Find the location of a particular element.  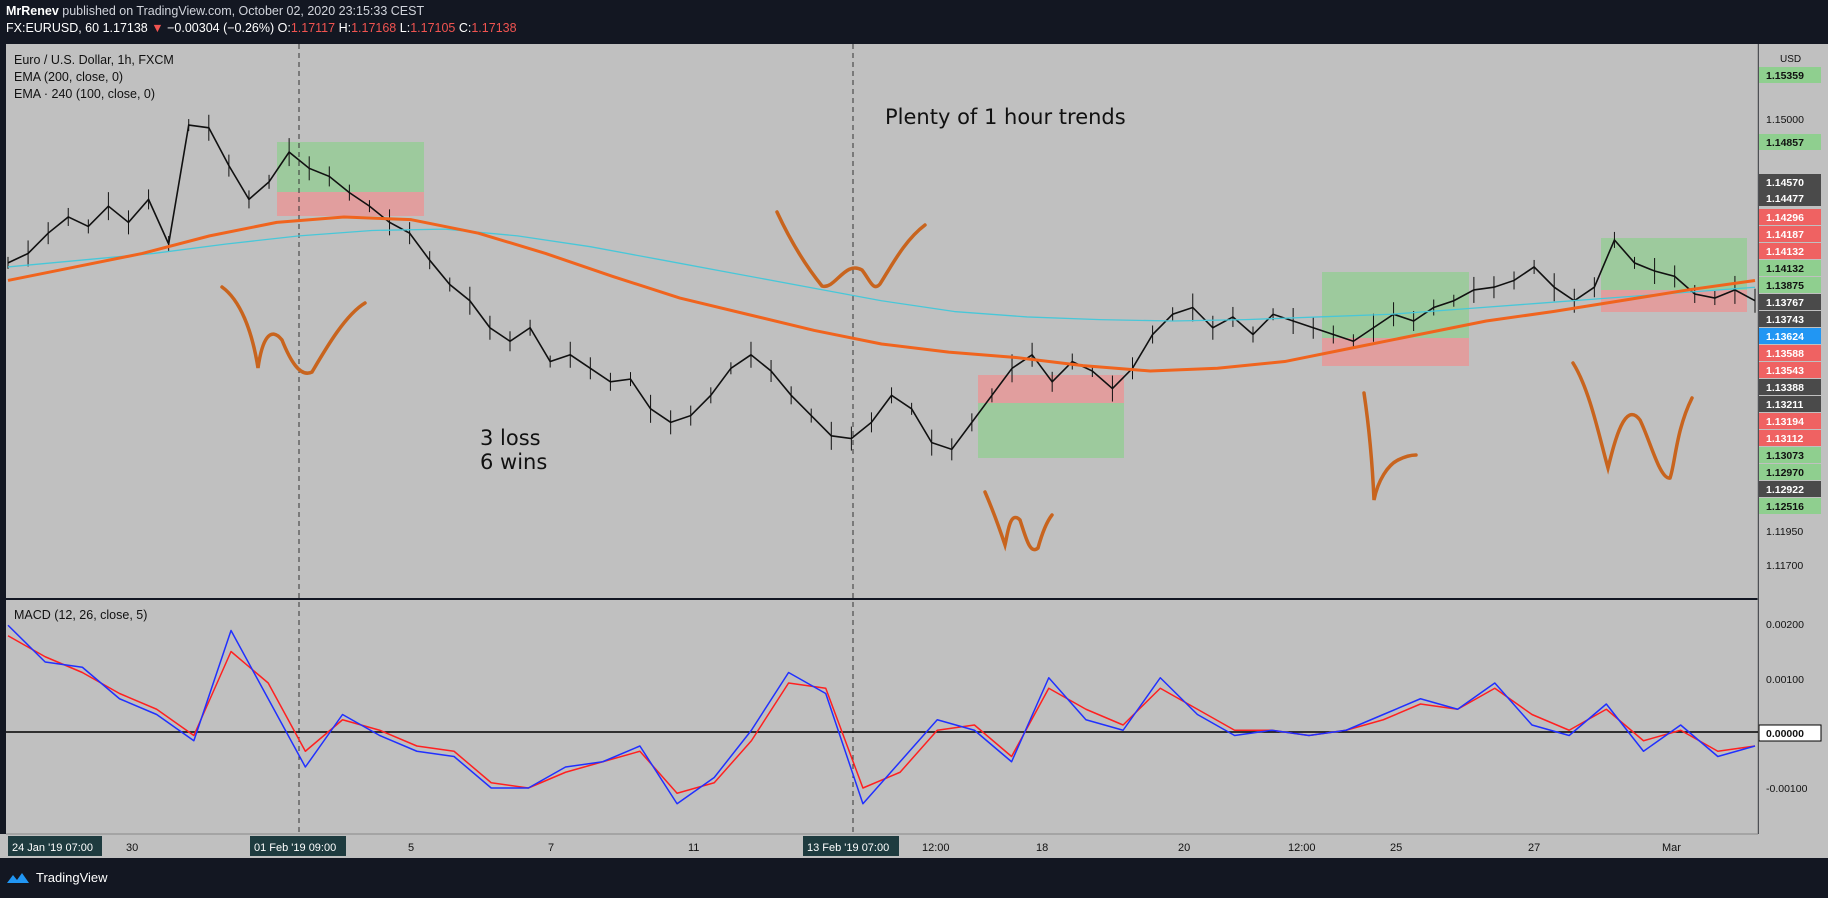

macd-axis-labels: 0.00200 0.00100 0.00000 -0.00100 is located at coordinates (1790, 707).